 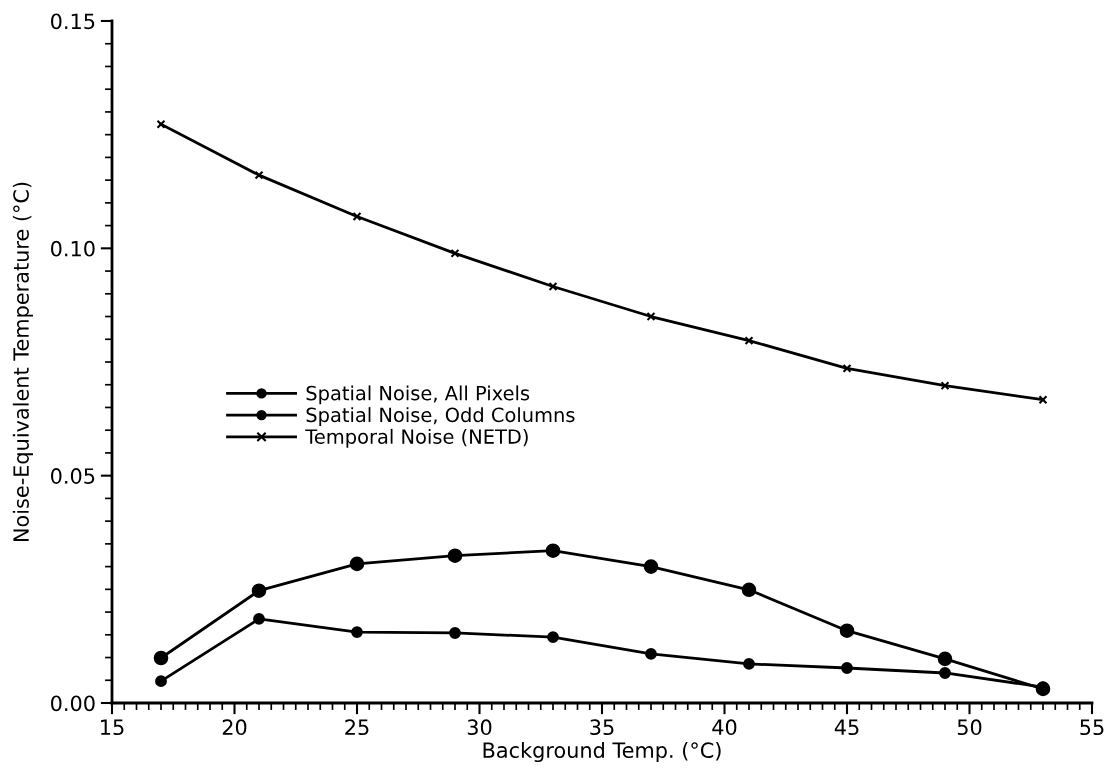 I want to click on y-tick-label: 0.15, so click(x=73, y=21).